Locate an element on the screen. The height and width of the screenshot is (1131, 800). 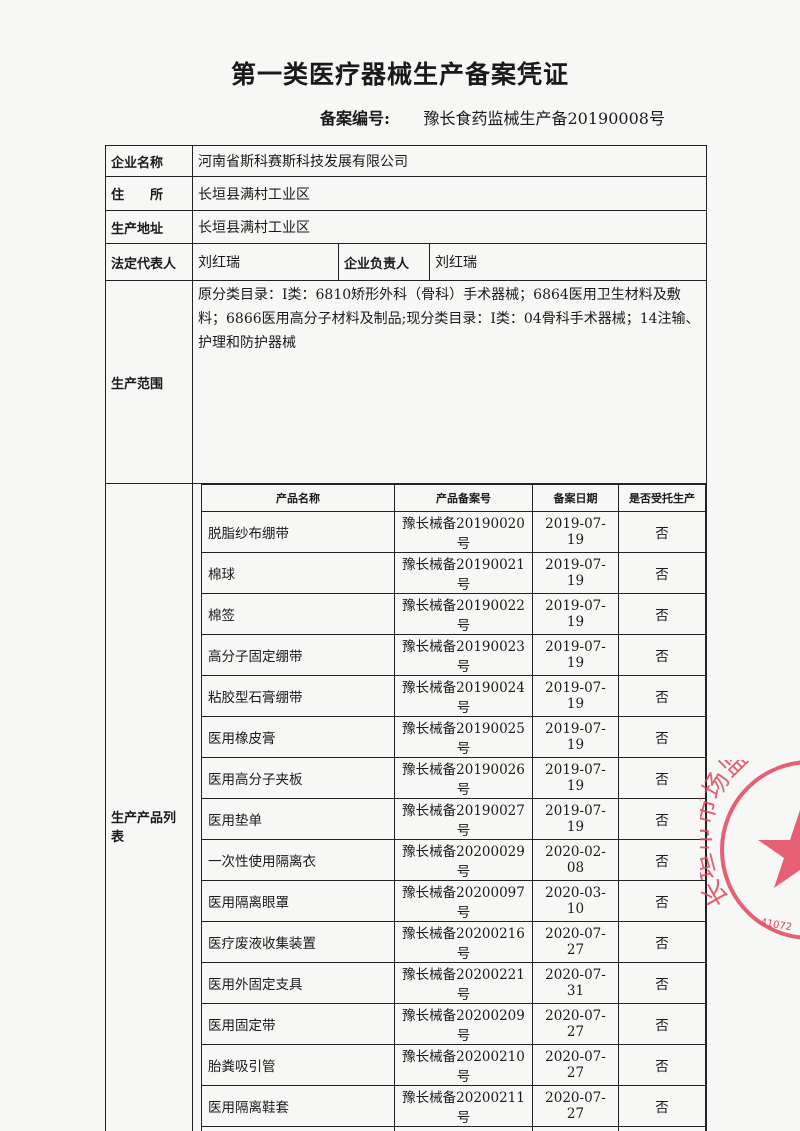
record-number-cell: 豫长械备20190026号 is located at coordinates (463, 778).